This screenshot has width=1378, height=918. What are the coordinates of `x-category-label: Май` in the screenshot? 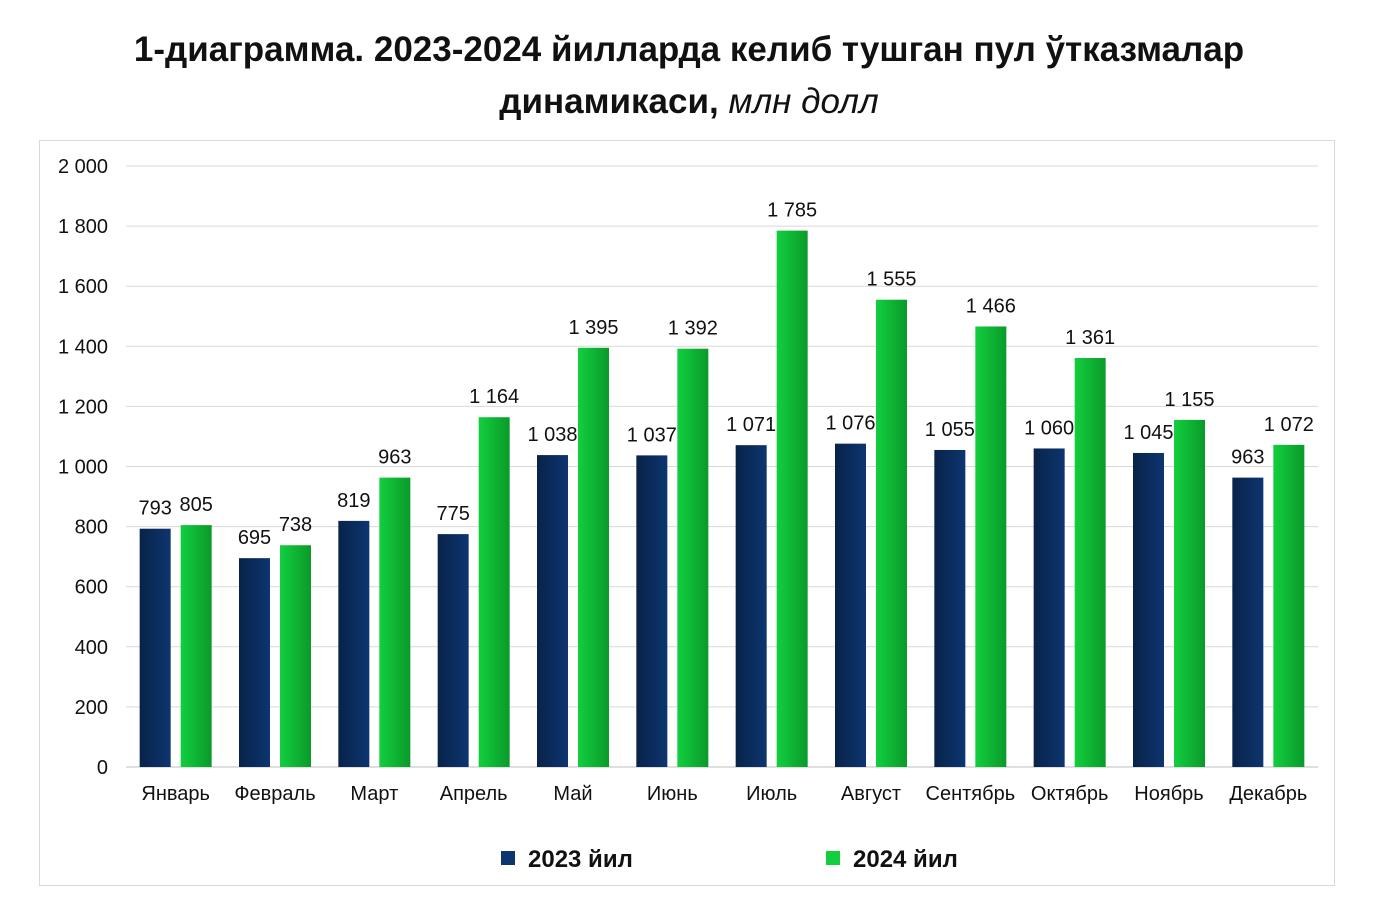 It's located at (572, 794).